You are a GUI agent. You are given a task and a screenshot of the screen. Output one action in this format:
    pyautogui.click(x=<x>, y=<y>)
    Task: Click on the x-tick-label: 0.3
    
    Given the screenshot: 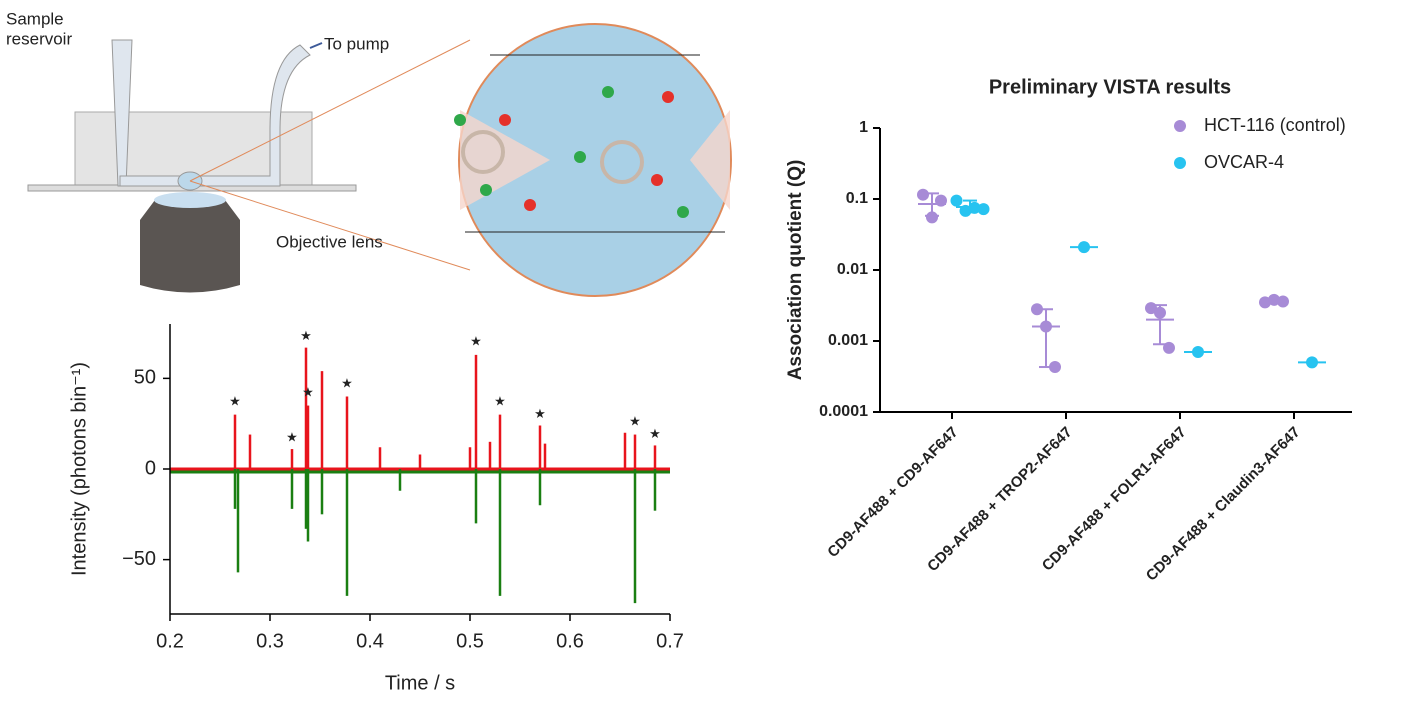 What is the action you would take?
    pyautogui.click(x=270, y=641)
    